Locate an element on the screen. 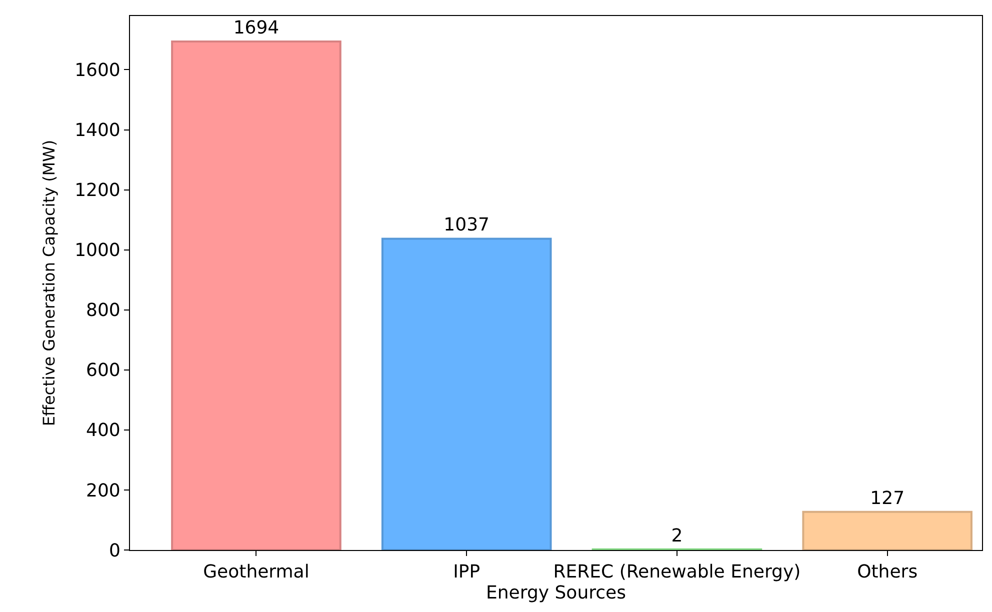 This screenshot has height=612, width=992. y-tick-label: 200 is located at coordinates (103, 491).